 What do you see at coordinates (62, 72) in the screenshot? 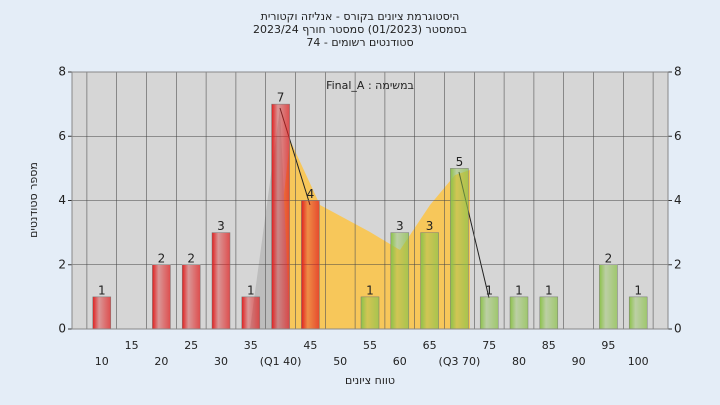
I see `y-tick-label: 8` at bounding box center [62, 72].